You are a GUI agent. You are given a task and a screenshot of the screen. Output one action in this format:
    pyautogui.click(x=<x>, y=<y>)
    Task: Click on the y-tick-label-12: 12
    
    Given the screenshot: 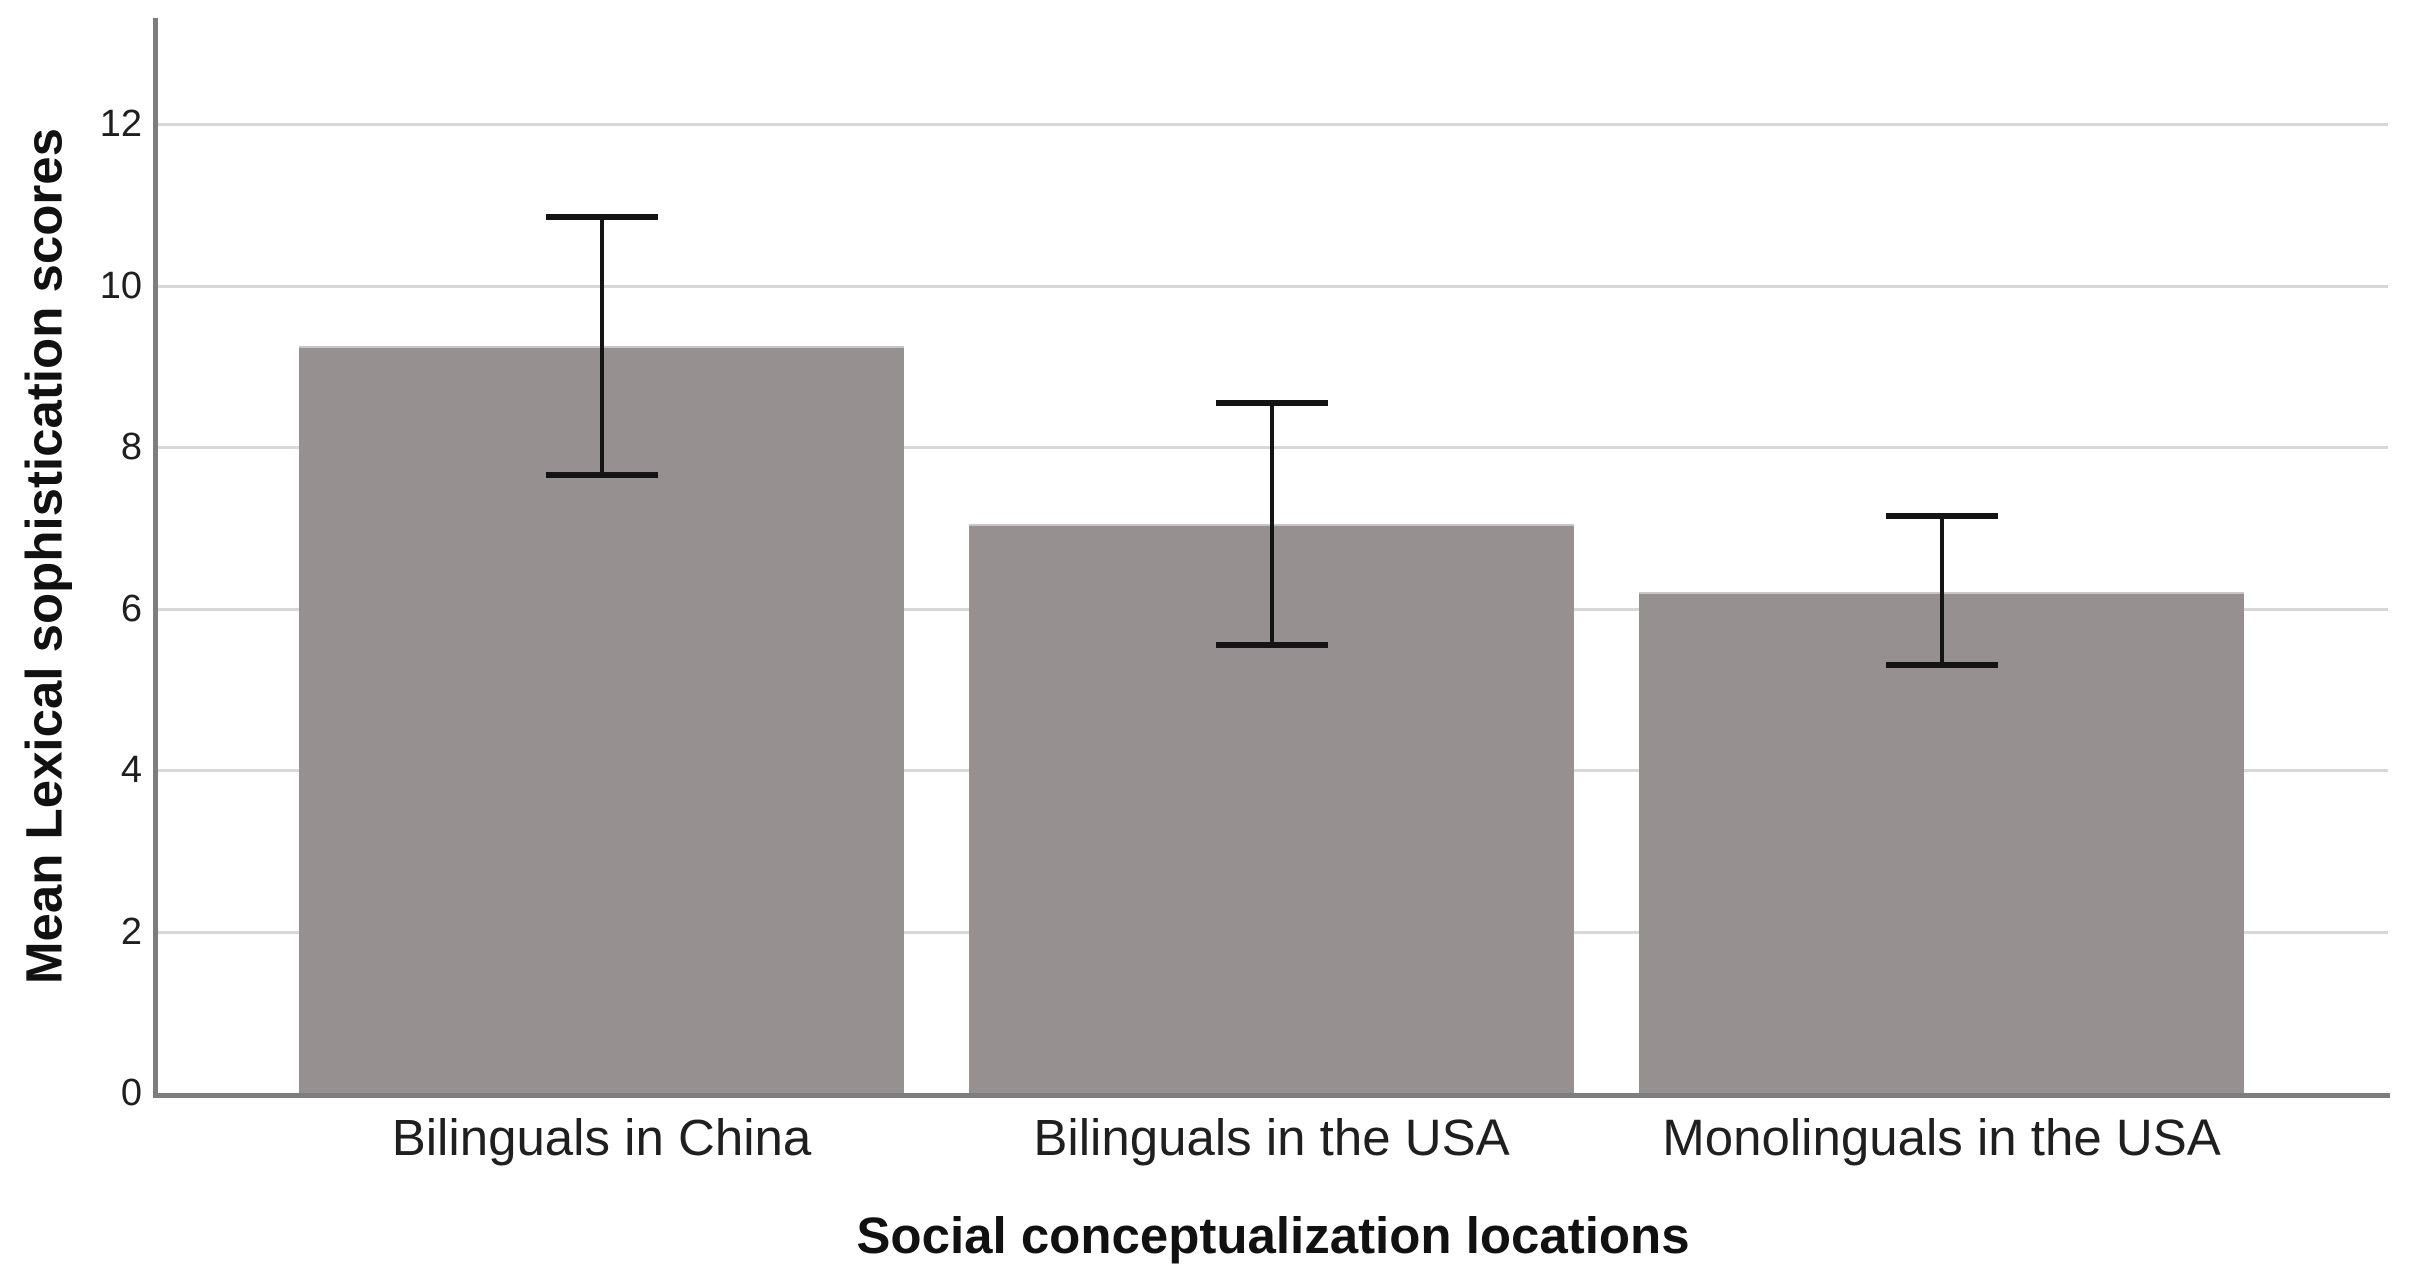 What is the action you would take?
    pyautogui.click(x=120, y=124)
    